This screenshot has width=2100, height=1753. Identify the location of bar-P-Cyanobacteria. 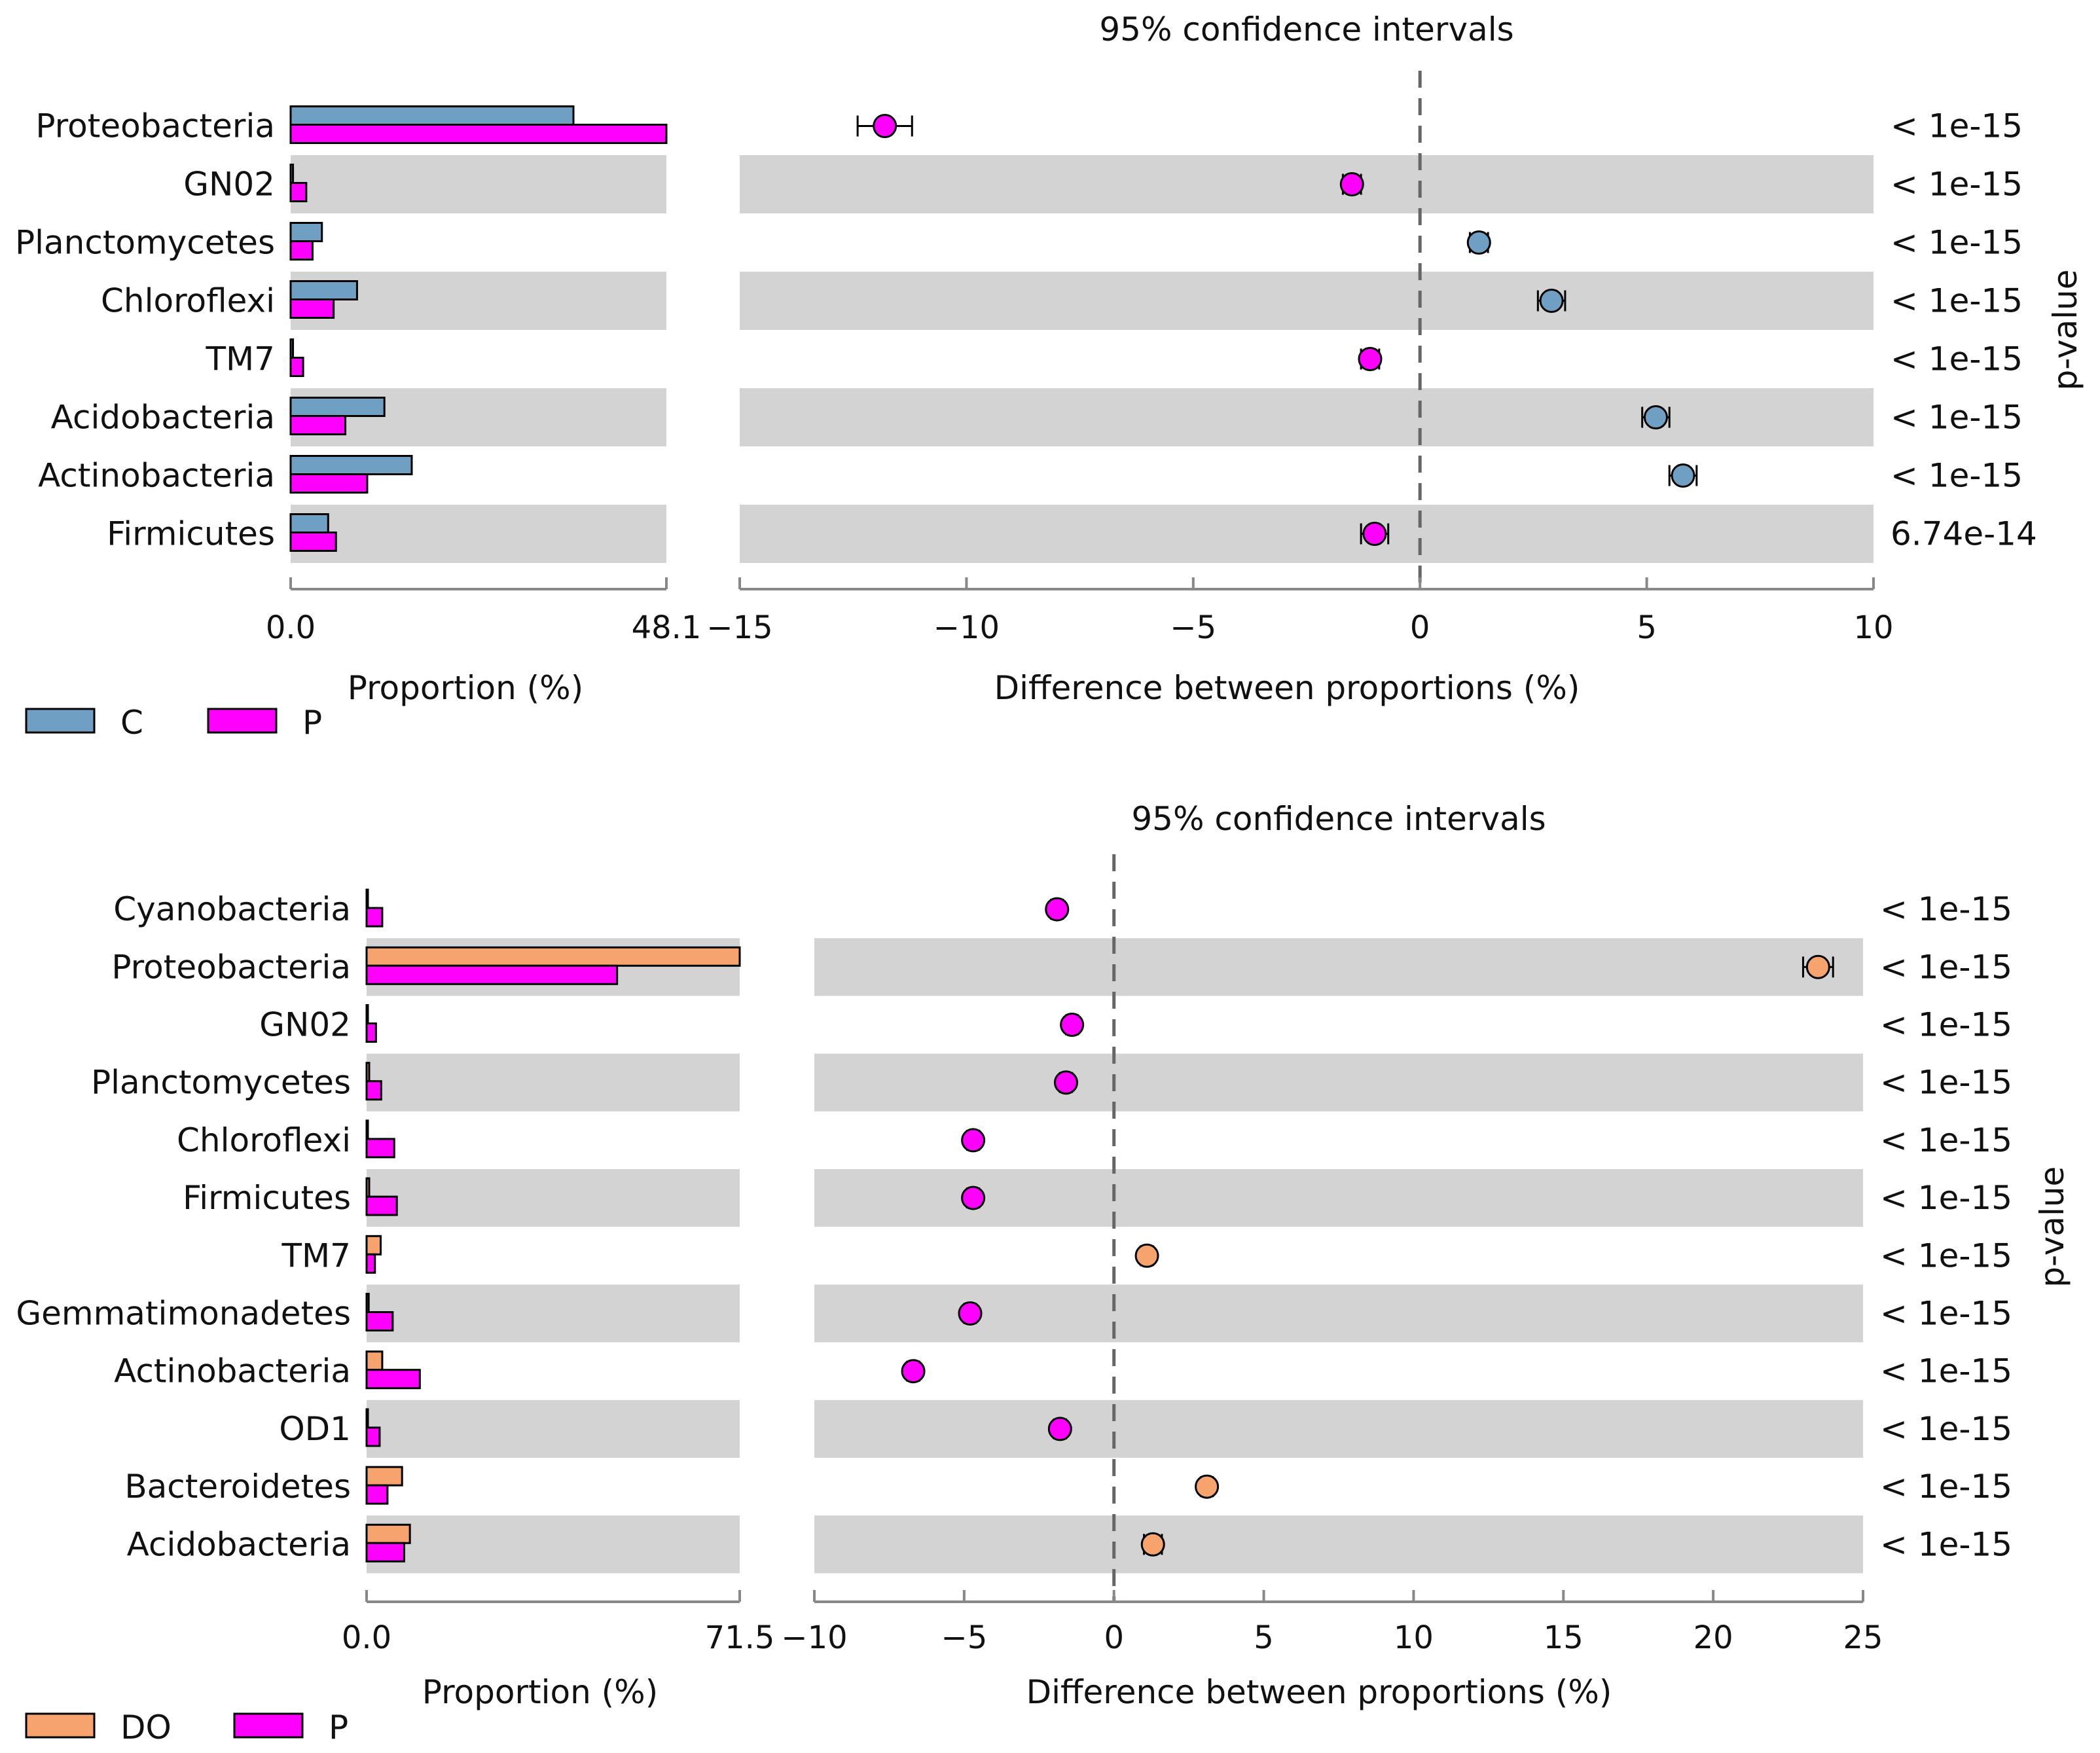
(375, 918).